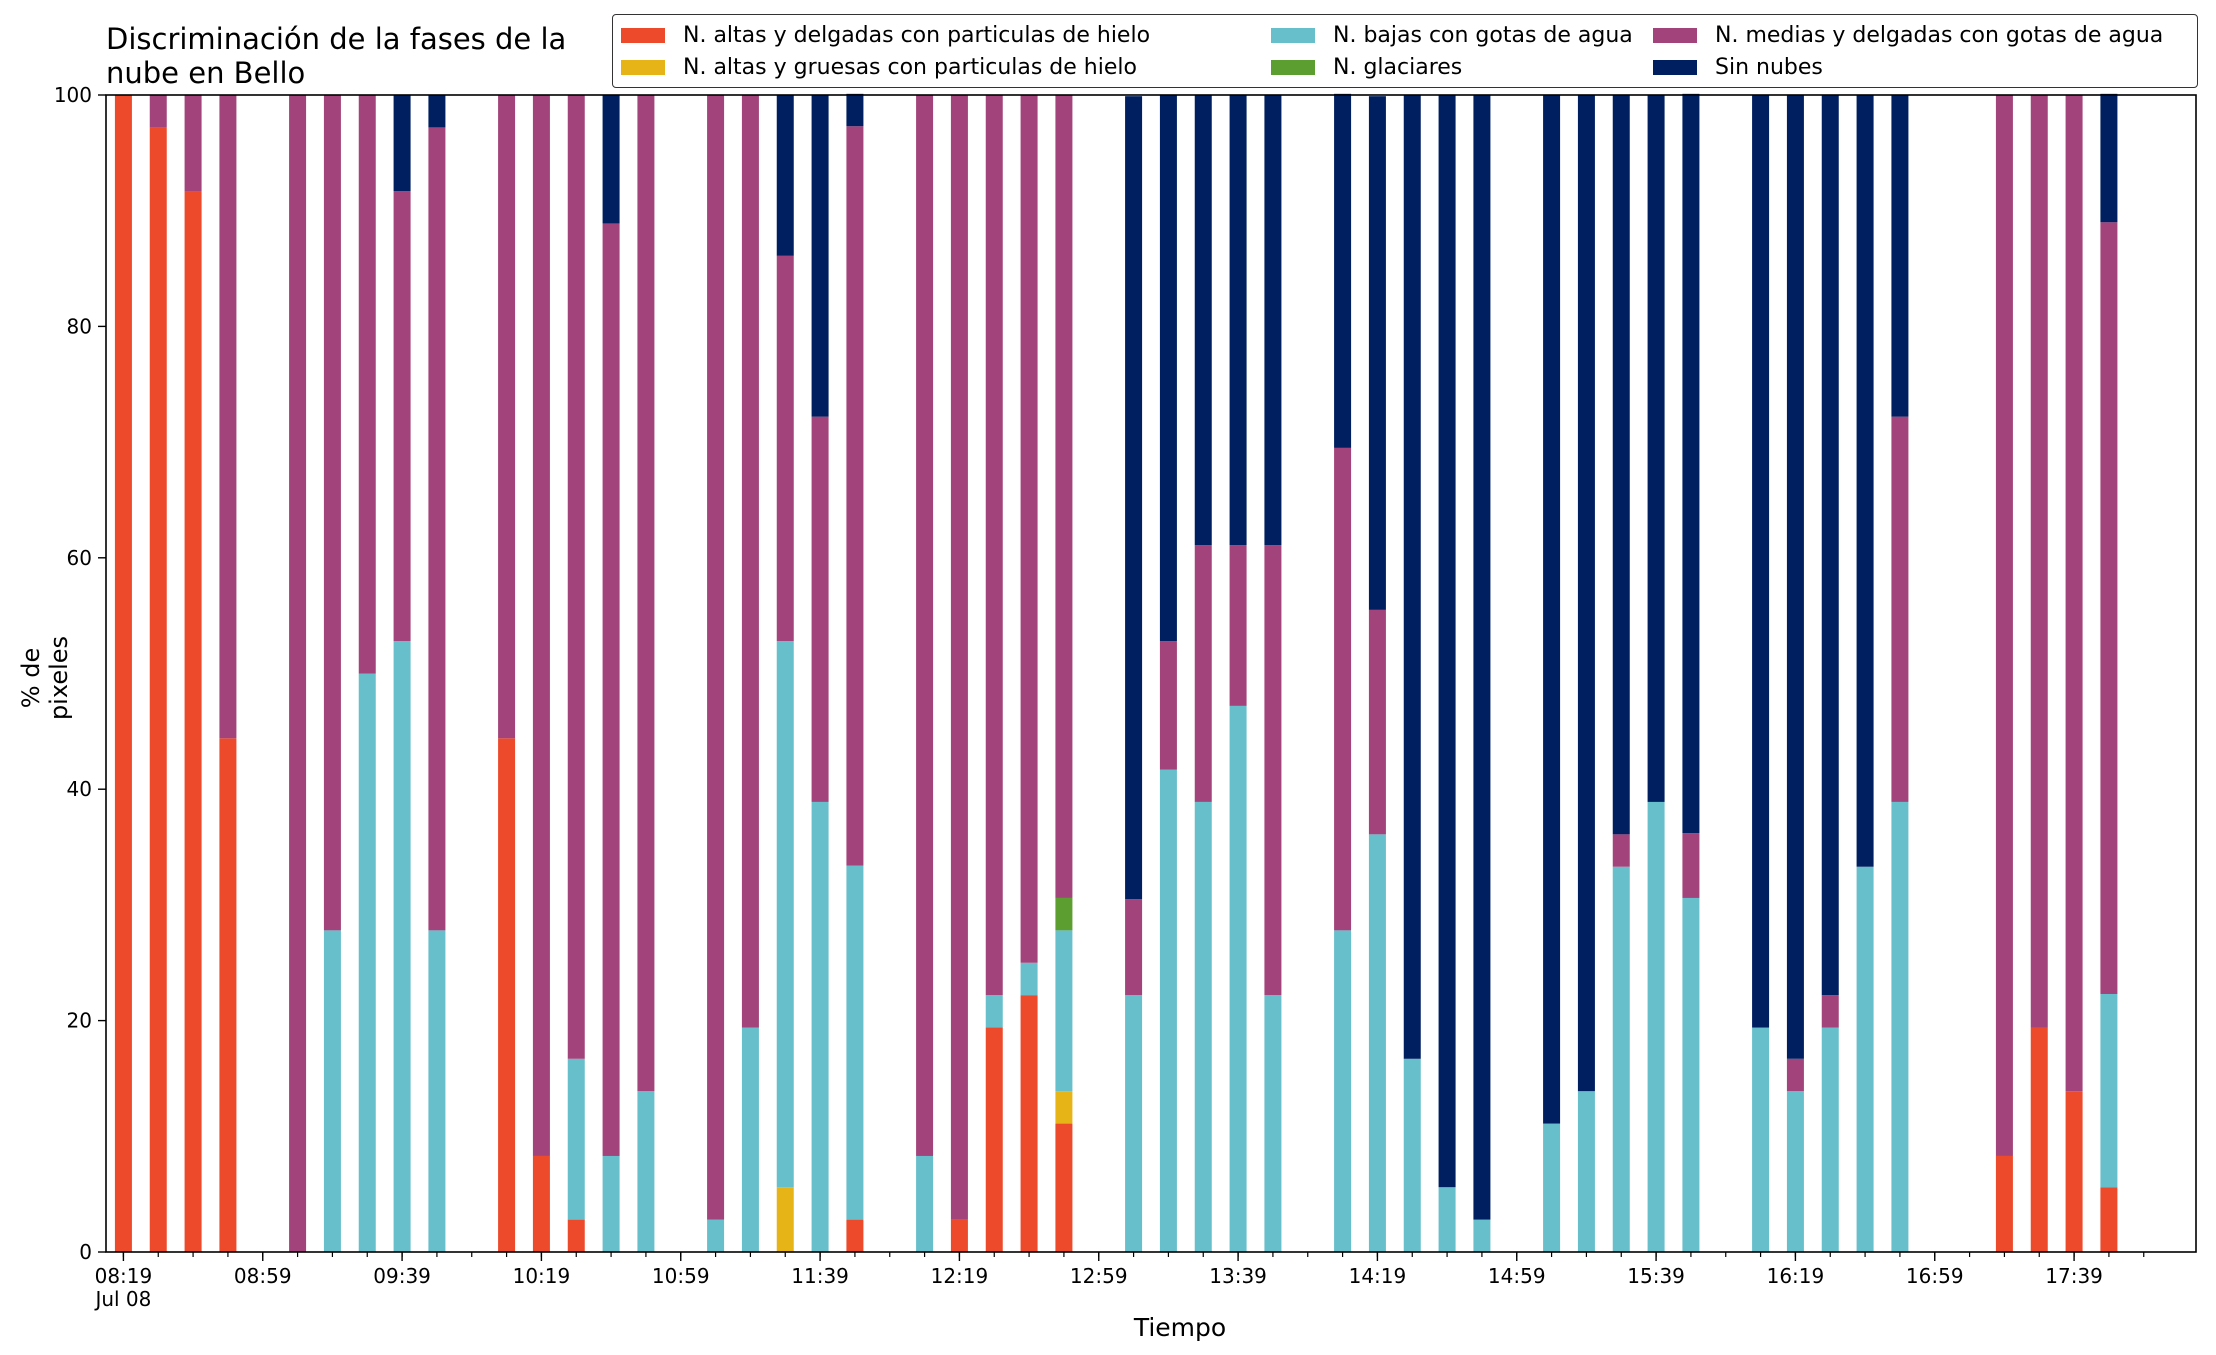 This screenshot has width=2216, height=1355. I want to click on x-tick-label: 16:59, so click(1935, 1276).